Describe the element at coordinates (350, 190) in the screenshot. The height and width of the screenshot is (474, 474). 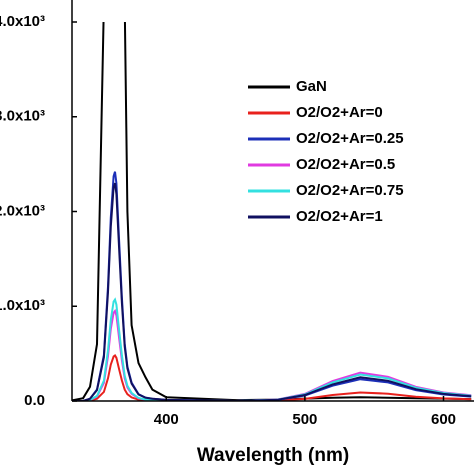
I see `legend-label: O2/O2+Ar=0.75` at that location.